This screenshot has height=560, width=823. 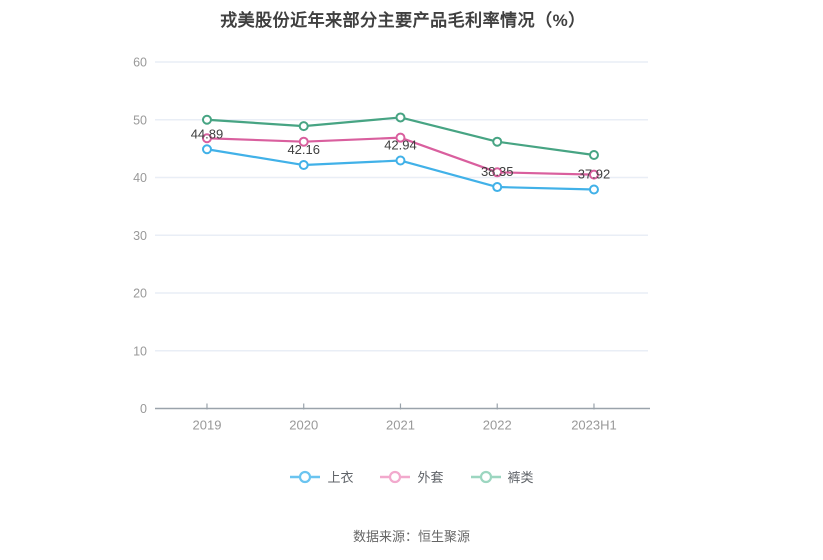 I want to click on chart-title: 戎美股份近年来部分主要产品毛利率情况（%）, so click(x=403, y=20).